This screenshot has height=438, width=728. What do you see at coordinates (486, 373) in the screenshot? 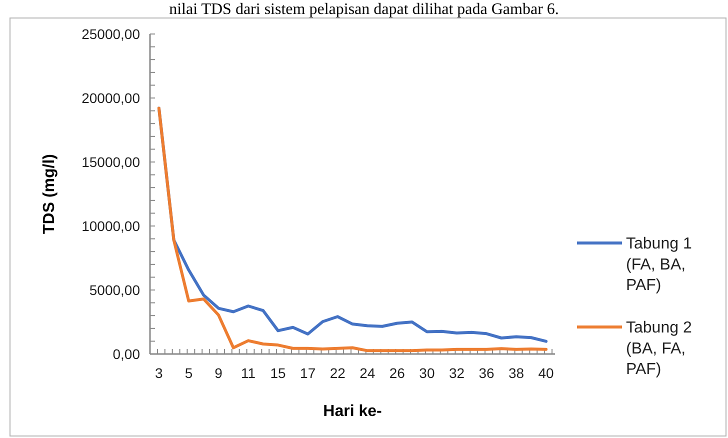
I see `x-tick-label: 36` at bounding box center [486, 373].